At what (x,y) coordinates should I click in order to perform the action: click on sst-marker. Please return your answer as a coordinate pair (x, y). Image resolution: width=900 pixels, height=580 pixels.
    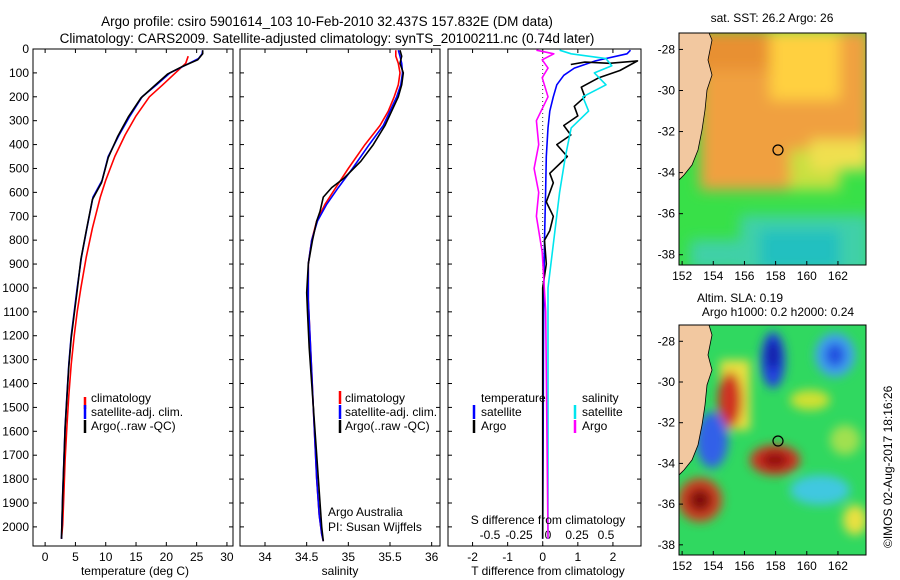
    Looking at the image, I should click on (778, 150).